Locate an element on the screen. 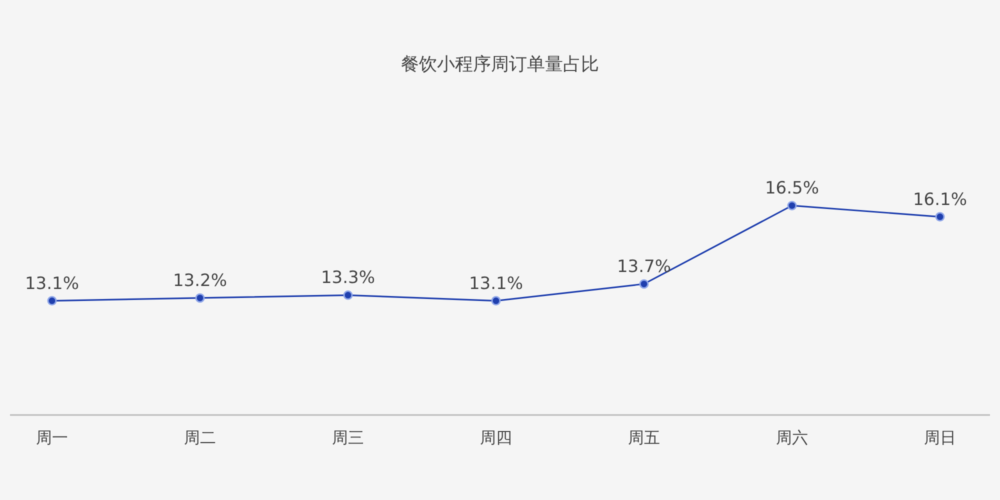  x-tick-label: 周日 is located at coordinates (940, 437).